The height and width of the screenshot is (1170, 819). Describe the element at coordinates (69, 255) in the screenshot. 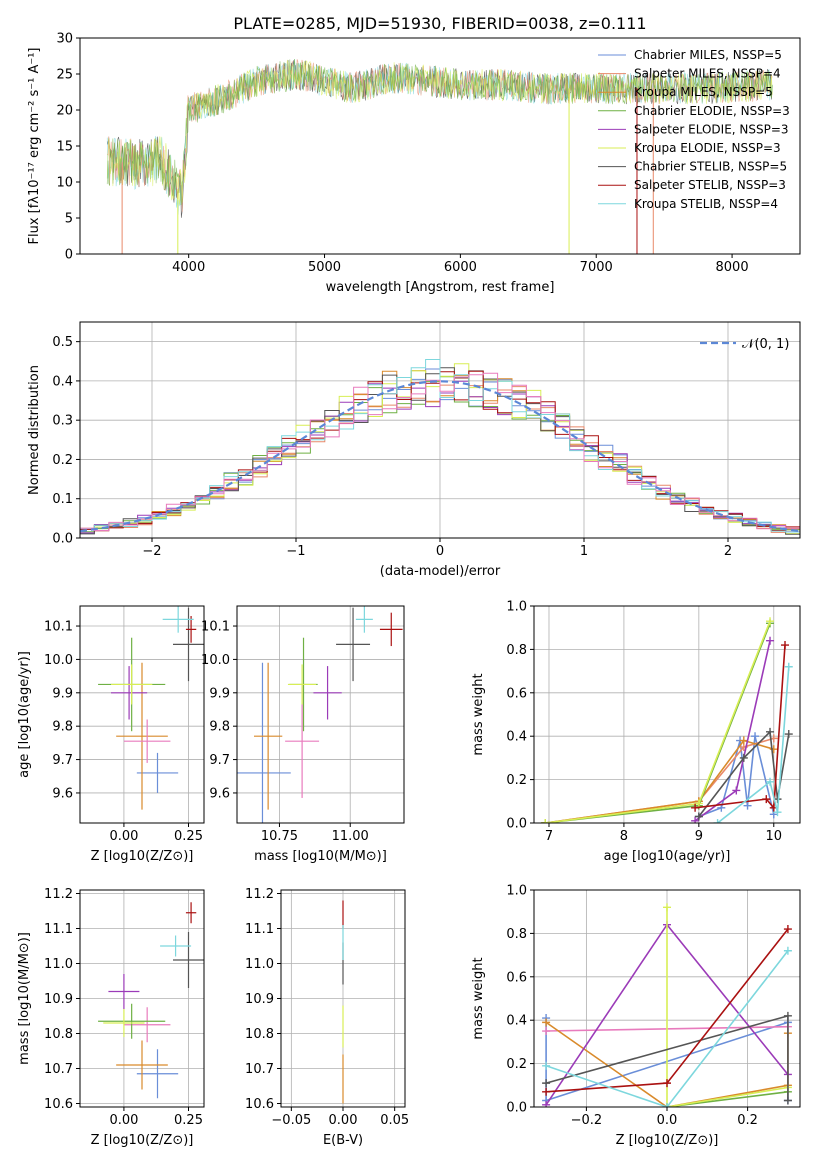

I see `y-tick-label: 0` at that location.